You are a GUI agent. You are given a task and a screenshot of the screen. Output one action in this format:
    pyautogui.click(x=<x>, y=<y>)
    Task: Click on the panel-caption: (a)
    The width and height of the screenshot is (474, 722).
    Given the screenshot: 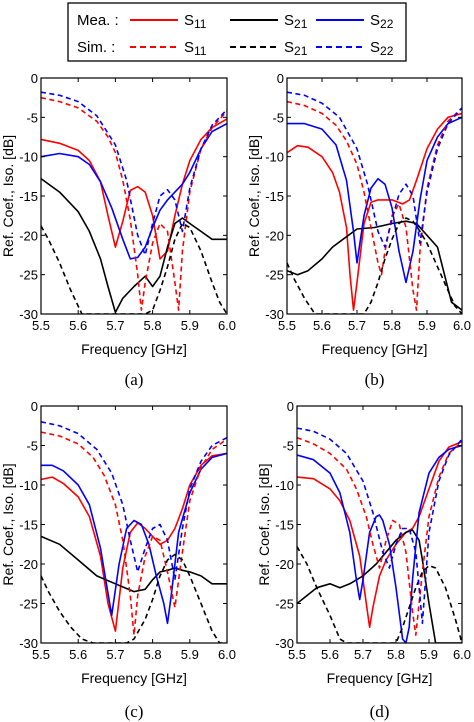 What is the action you would take?
    pyautogui.click(x=134, y=379)
    